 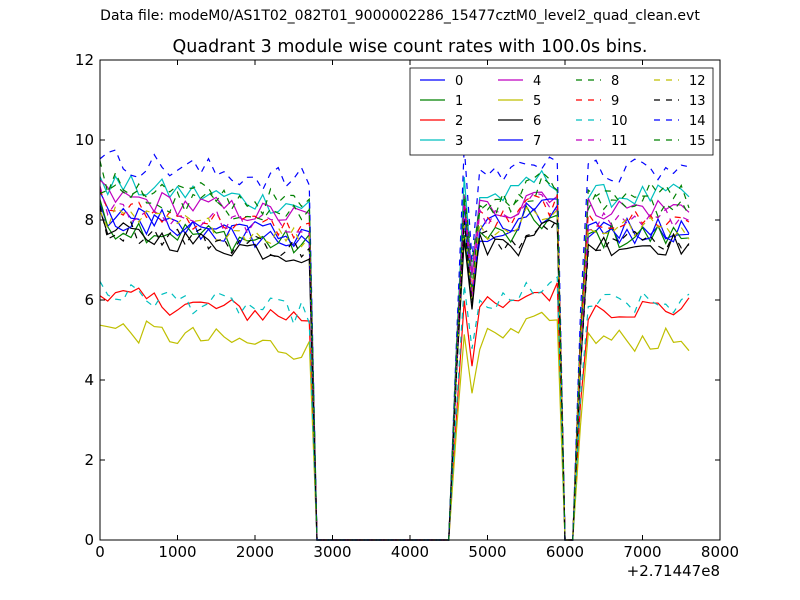 I want to click on x-tick-label: 1000, so click(x=177, y=552).